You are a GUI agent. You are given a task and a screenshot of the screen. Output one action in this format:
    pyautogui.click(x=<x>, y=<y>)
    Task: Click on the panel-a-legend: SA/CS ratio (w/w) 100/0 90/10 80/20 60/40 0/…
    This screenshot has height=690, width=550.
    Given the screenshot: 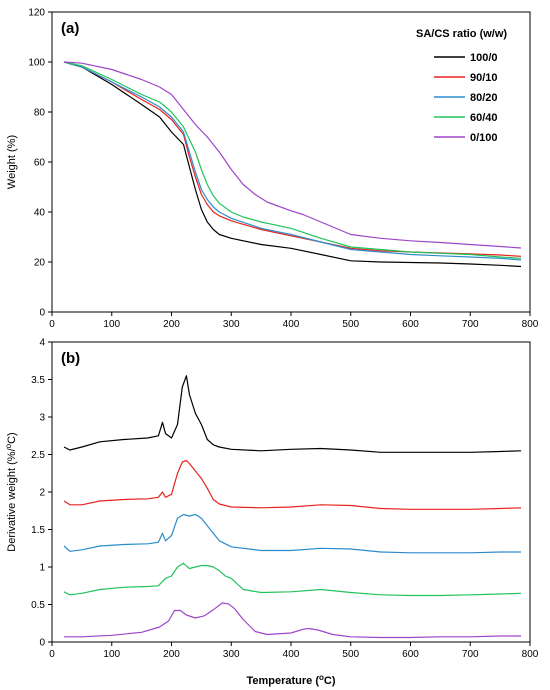 What is the action you would take?
    pyautogui.click(x=461, y=86)
    